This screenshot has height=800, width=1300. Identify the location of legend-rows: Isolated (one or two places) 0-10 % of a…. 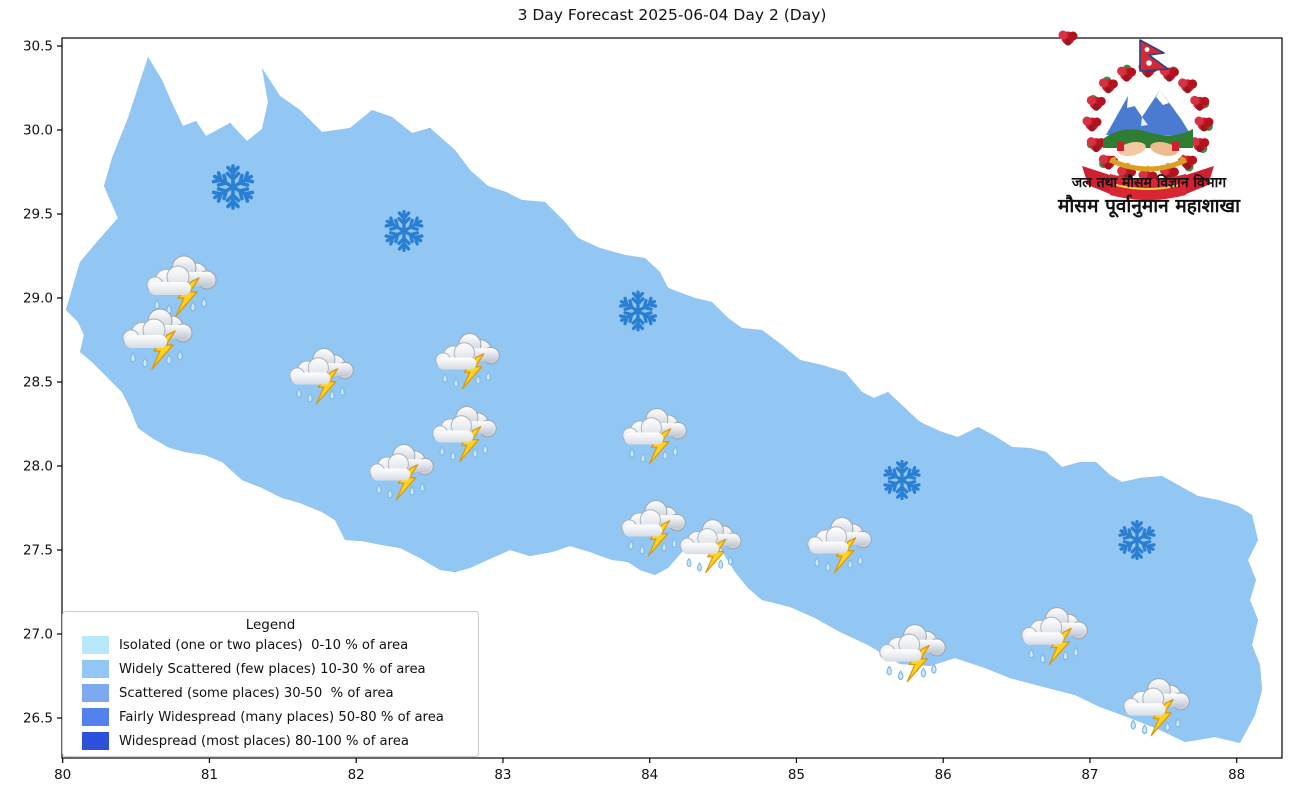
(270, 693).